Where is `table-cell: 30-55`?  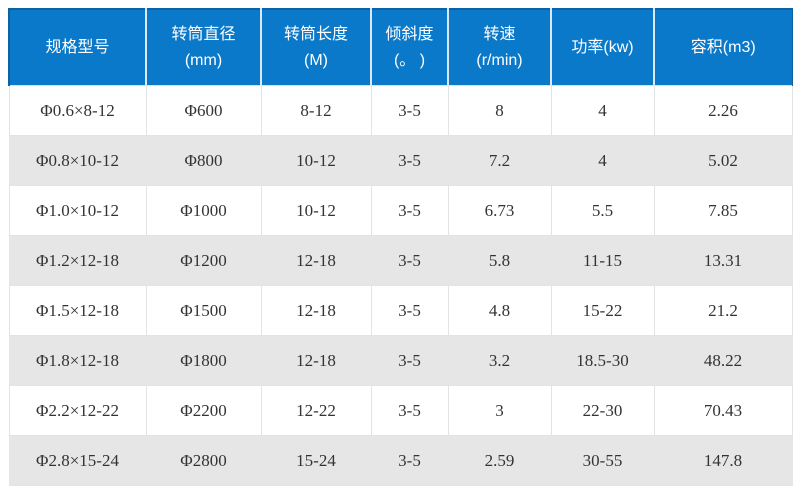 table-cell: 30-55 is located at coordinates (602, 460).